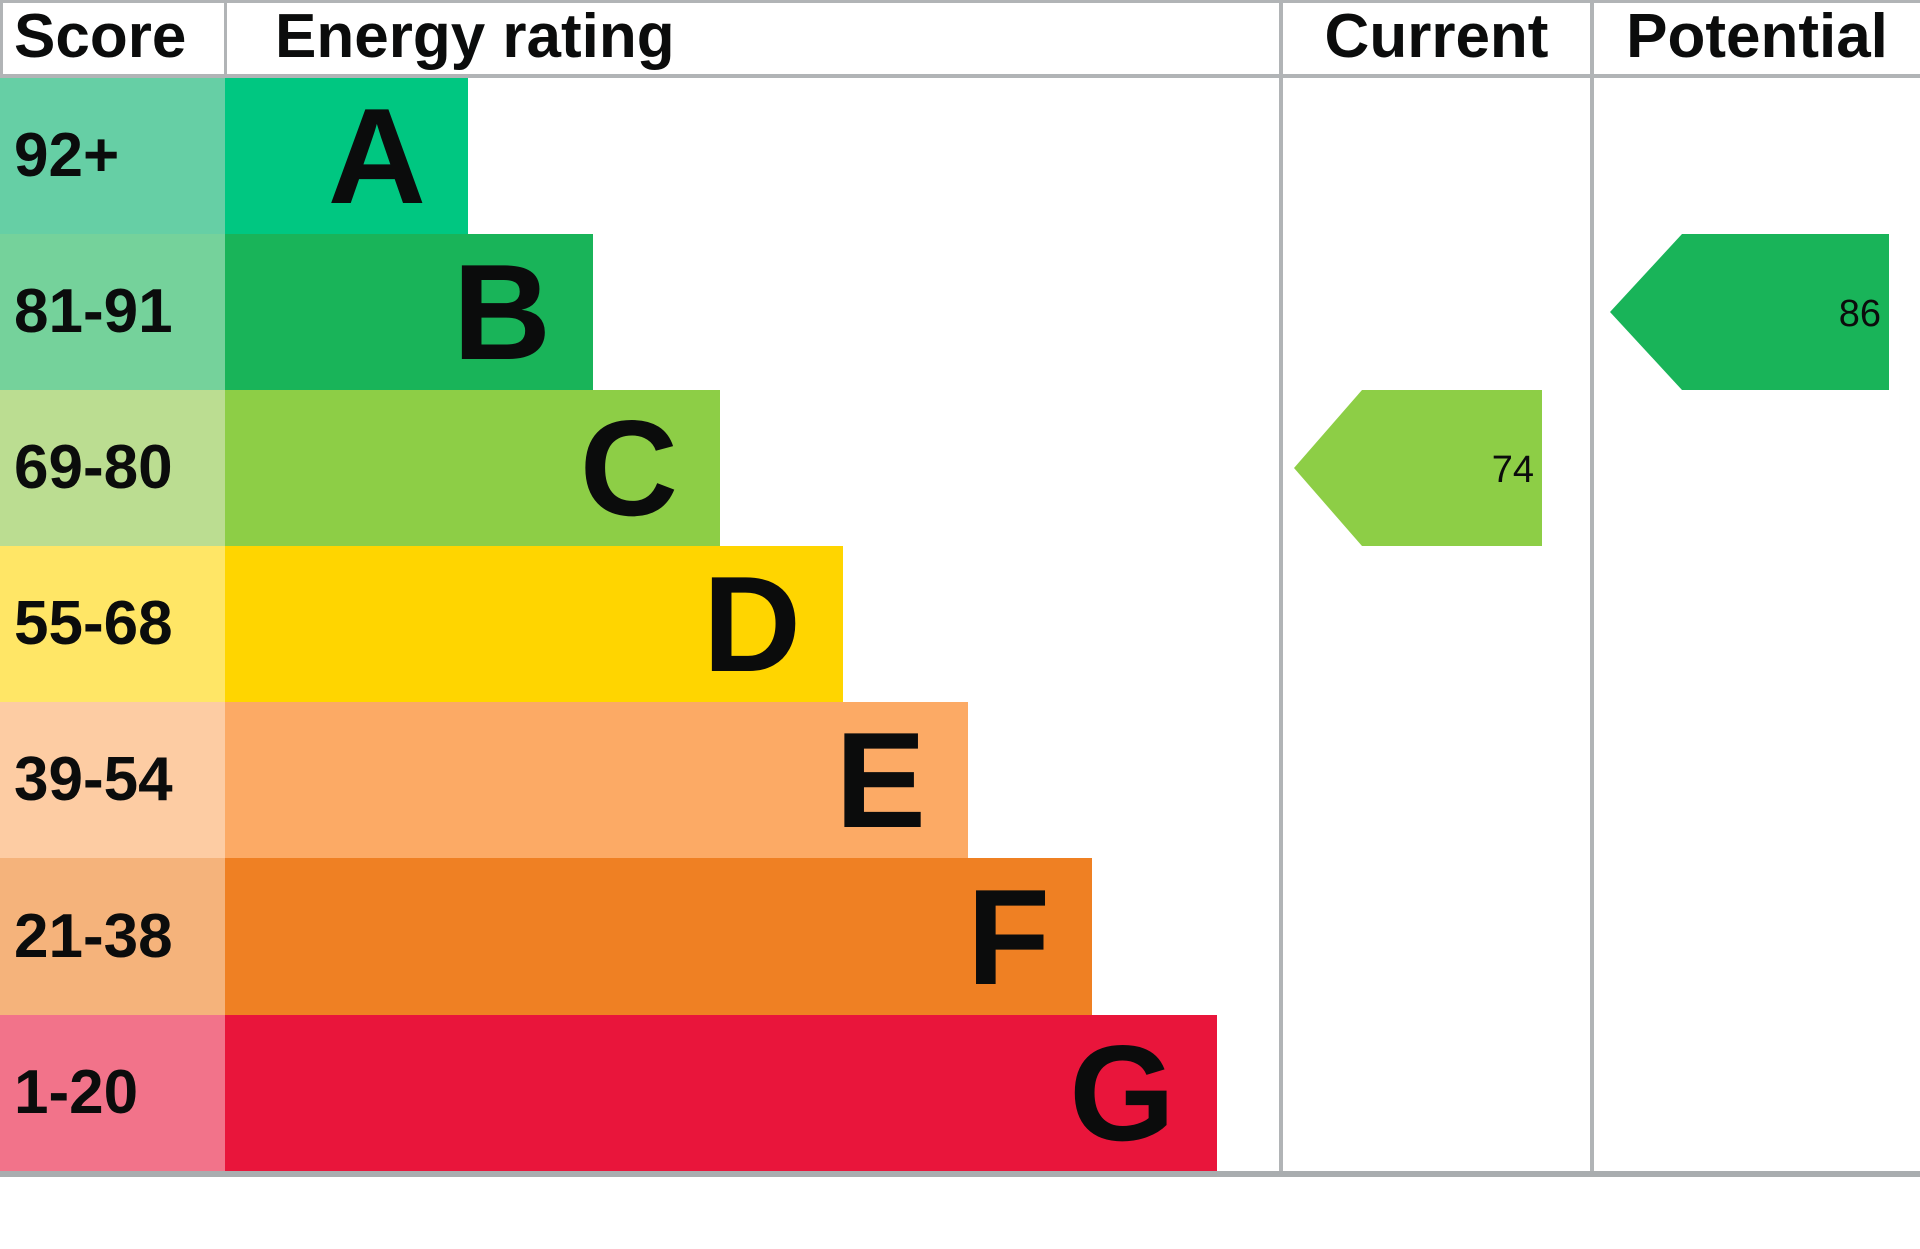 The image size is (1920, 1249). What do you see at coordinates (960, 1) in the screenshot?
I see `top-border-line` at bounding box center [960, 1].